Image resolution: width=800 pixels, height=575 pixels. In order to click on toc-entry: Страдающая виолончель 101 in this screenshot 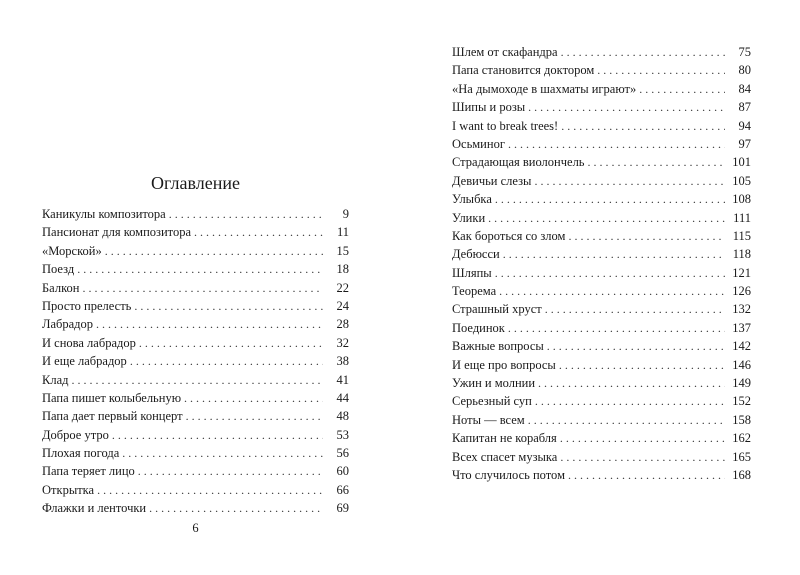, I will do `click(601, 162)`.